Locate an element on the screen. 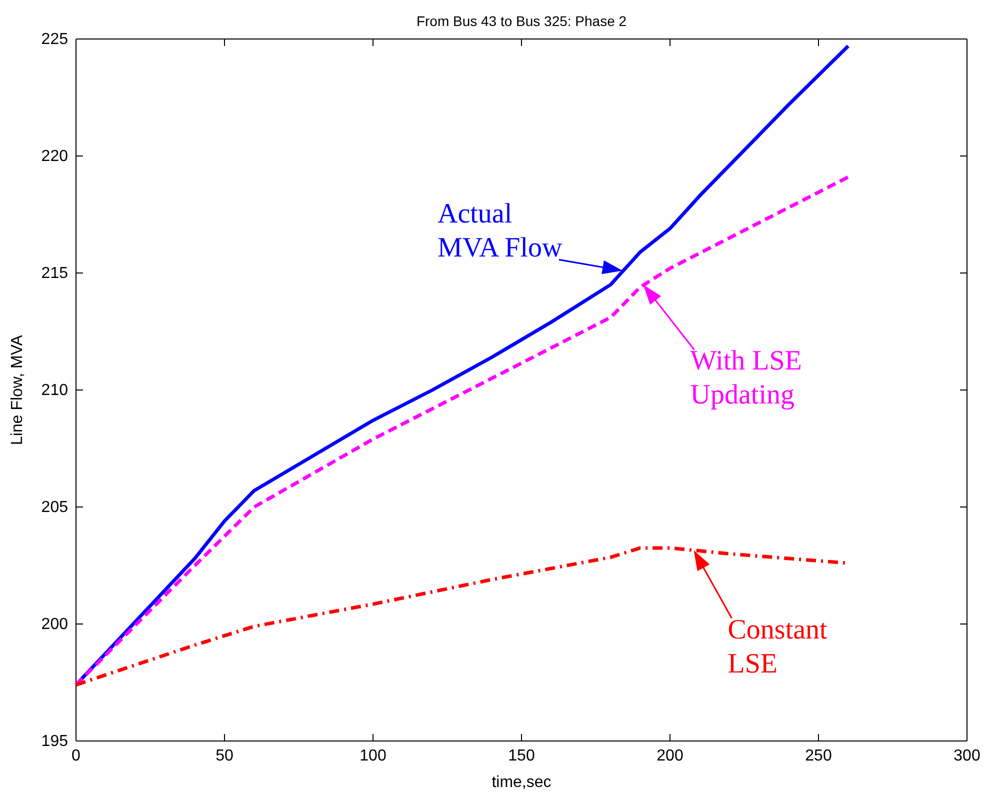 The height and width of the screenshot is (798, 987). y-tick-label: 215 is located at coordinates (54, 273).